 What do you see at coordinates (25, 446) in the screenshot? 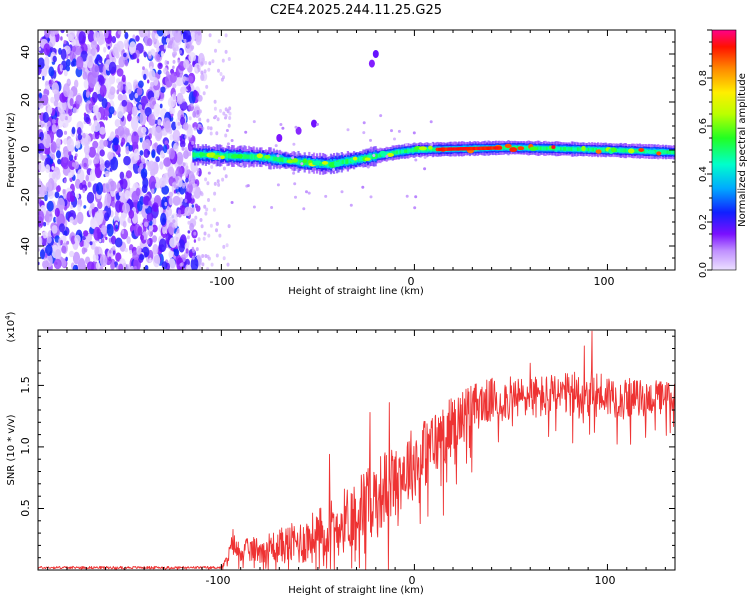
I see `snr-ytick-label: 1.0` at bounding box center [25, 446].